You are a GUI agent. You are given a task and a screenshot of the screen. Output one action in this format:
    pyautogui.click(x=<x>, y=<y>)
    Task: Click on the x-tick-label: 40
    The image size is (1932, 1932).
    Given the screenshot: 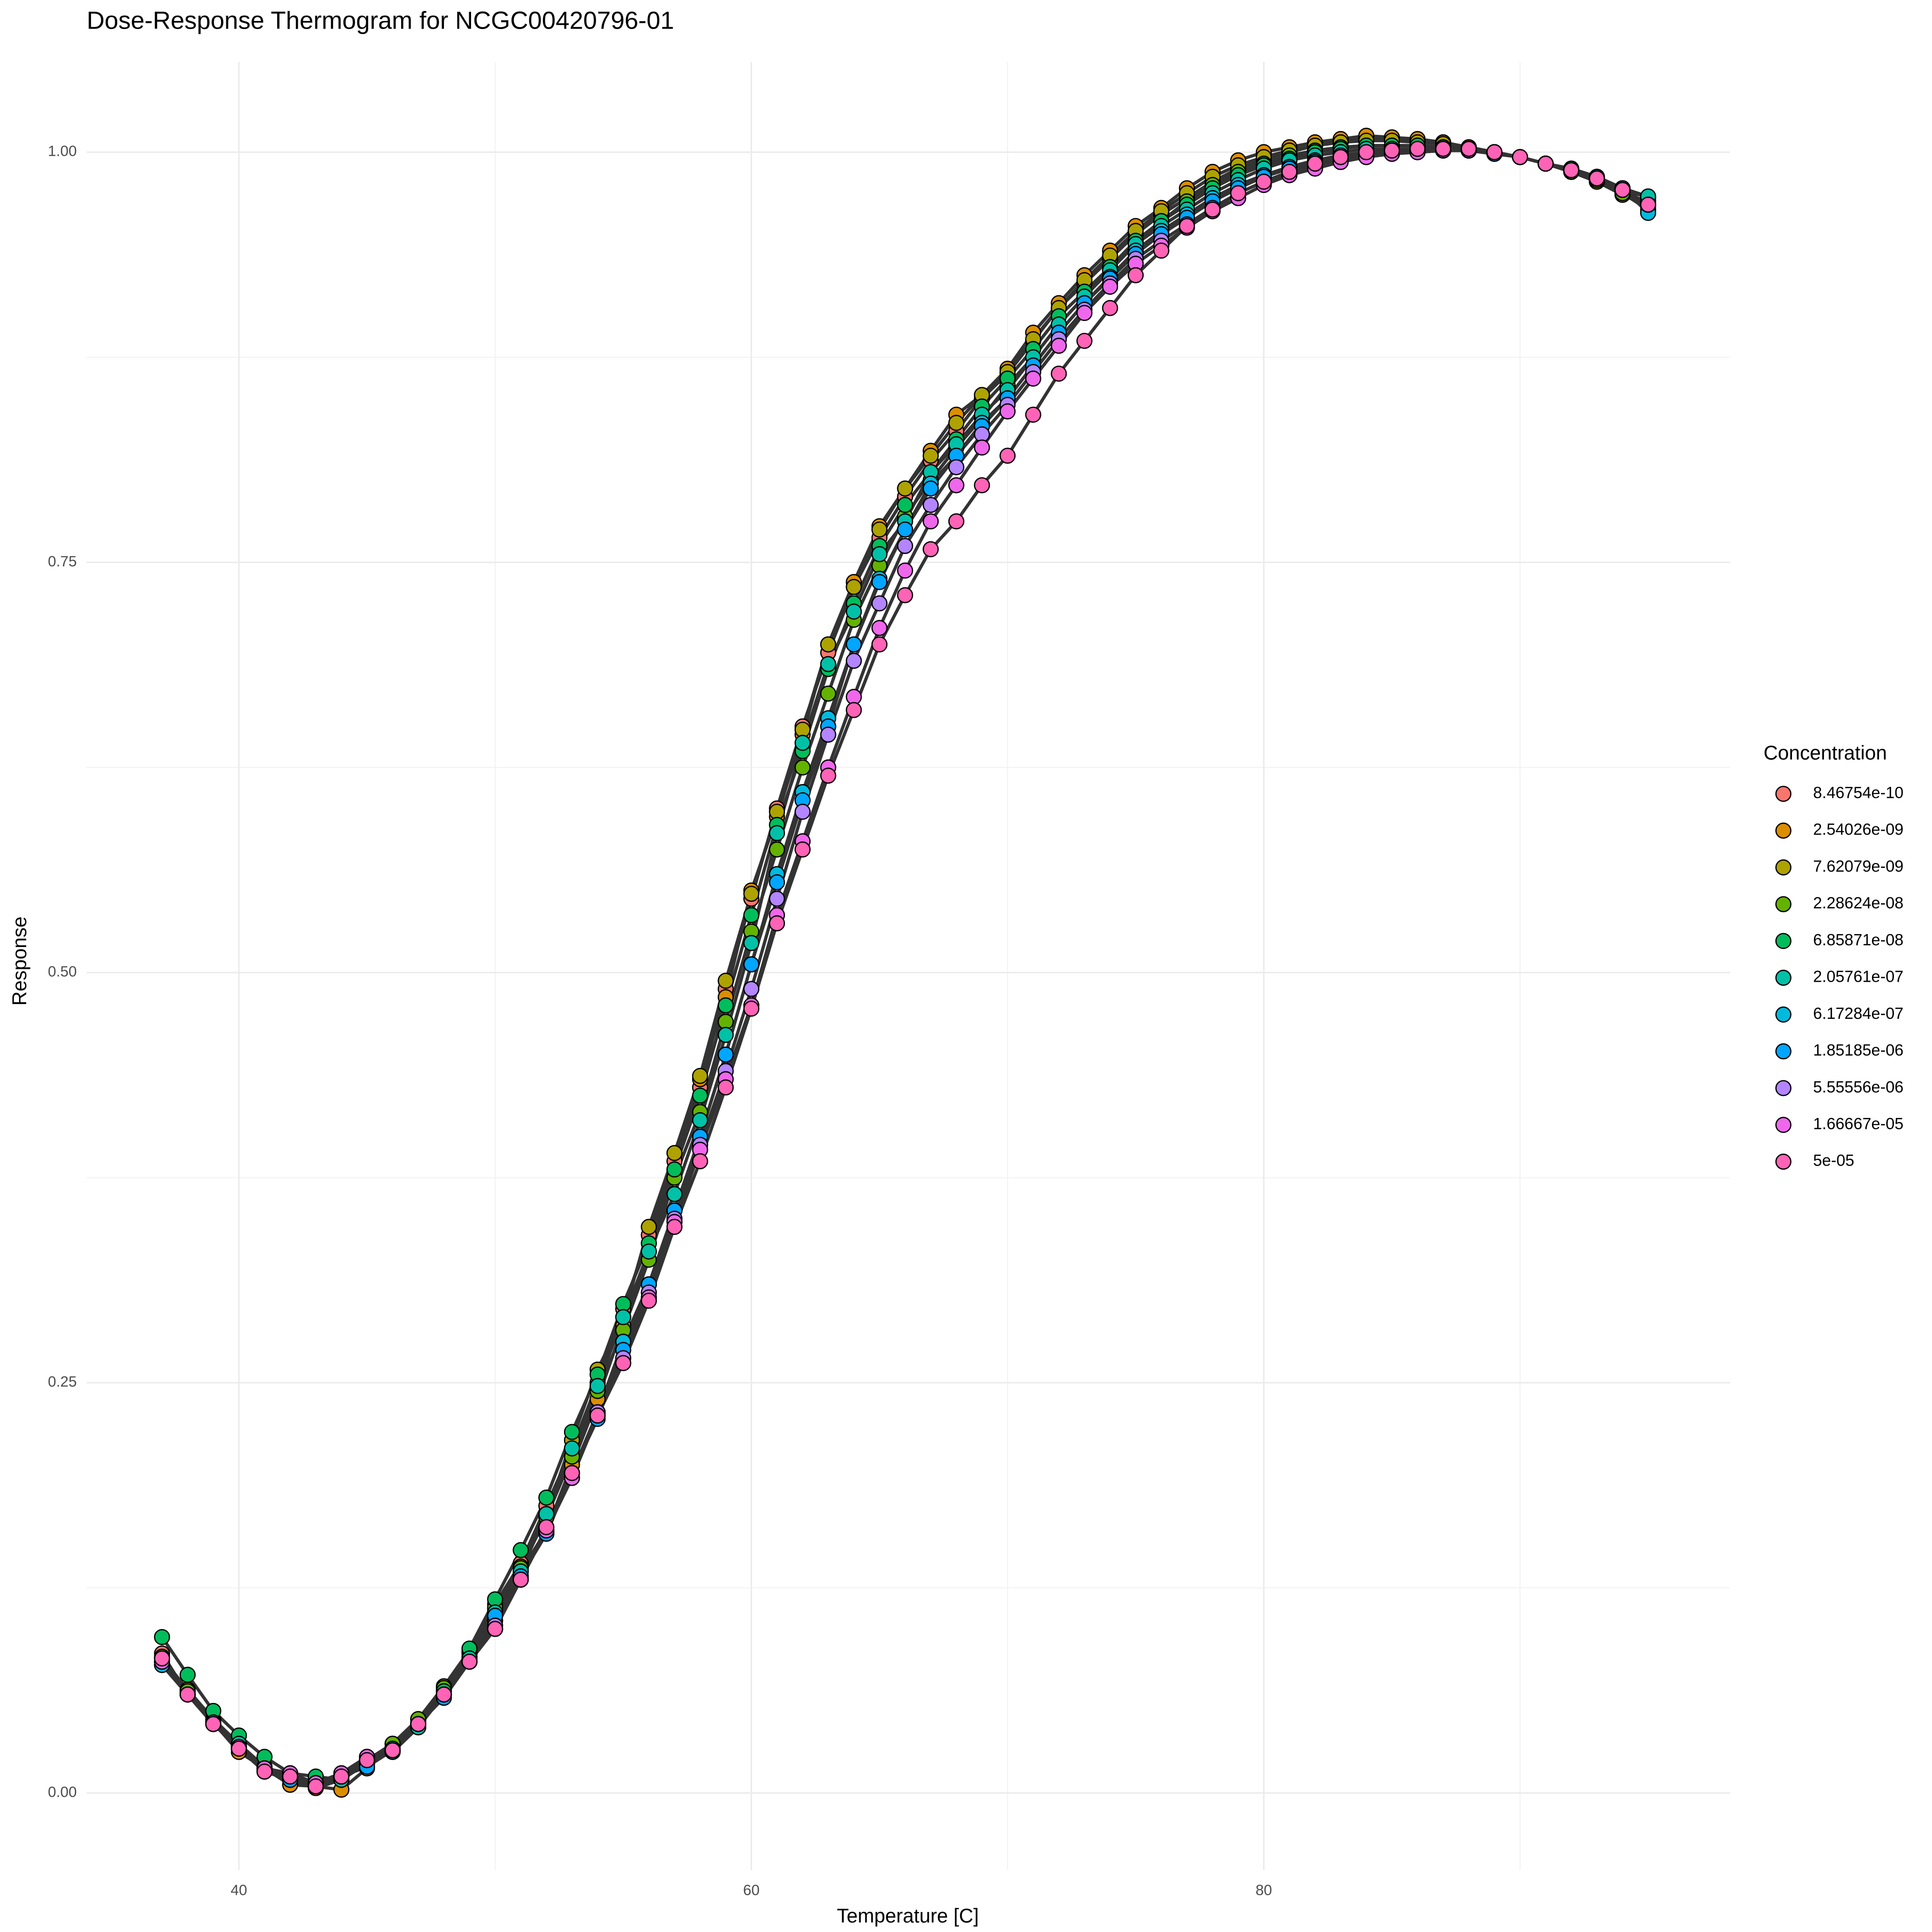 What is the action you would take?
    pyautogui.click(x=239, y=1890)
    